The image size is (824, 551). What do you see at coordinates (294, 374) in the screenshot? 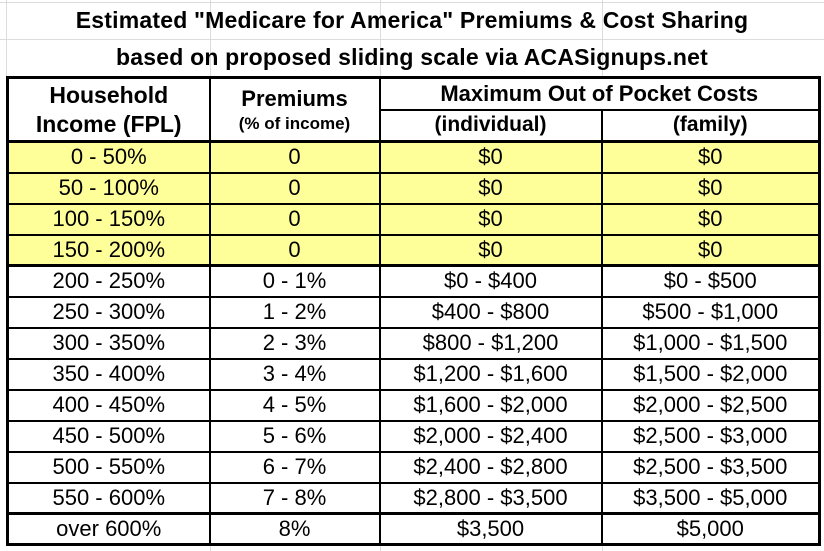
I see `premium-percent-cell: 3 - 4%` at bounding box center [294, 374].